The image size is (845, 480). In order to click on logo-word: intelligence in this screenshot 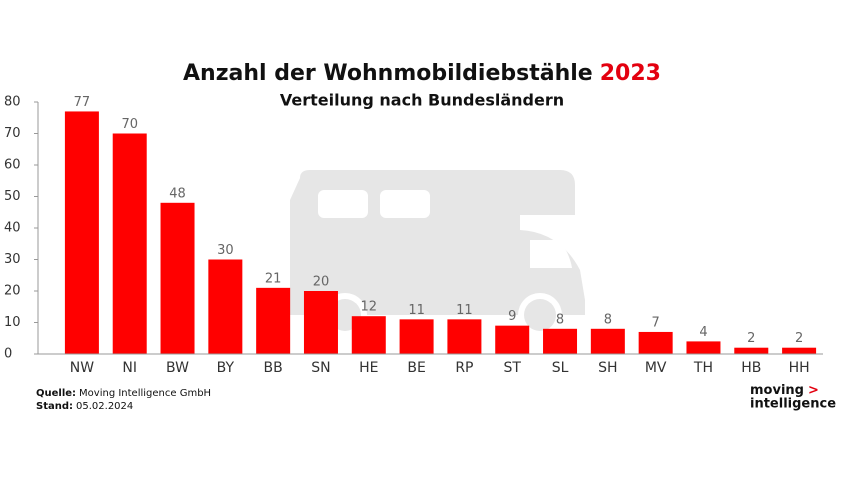, I will do `click(793, 404)`.